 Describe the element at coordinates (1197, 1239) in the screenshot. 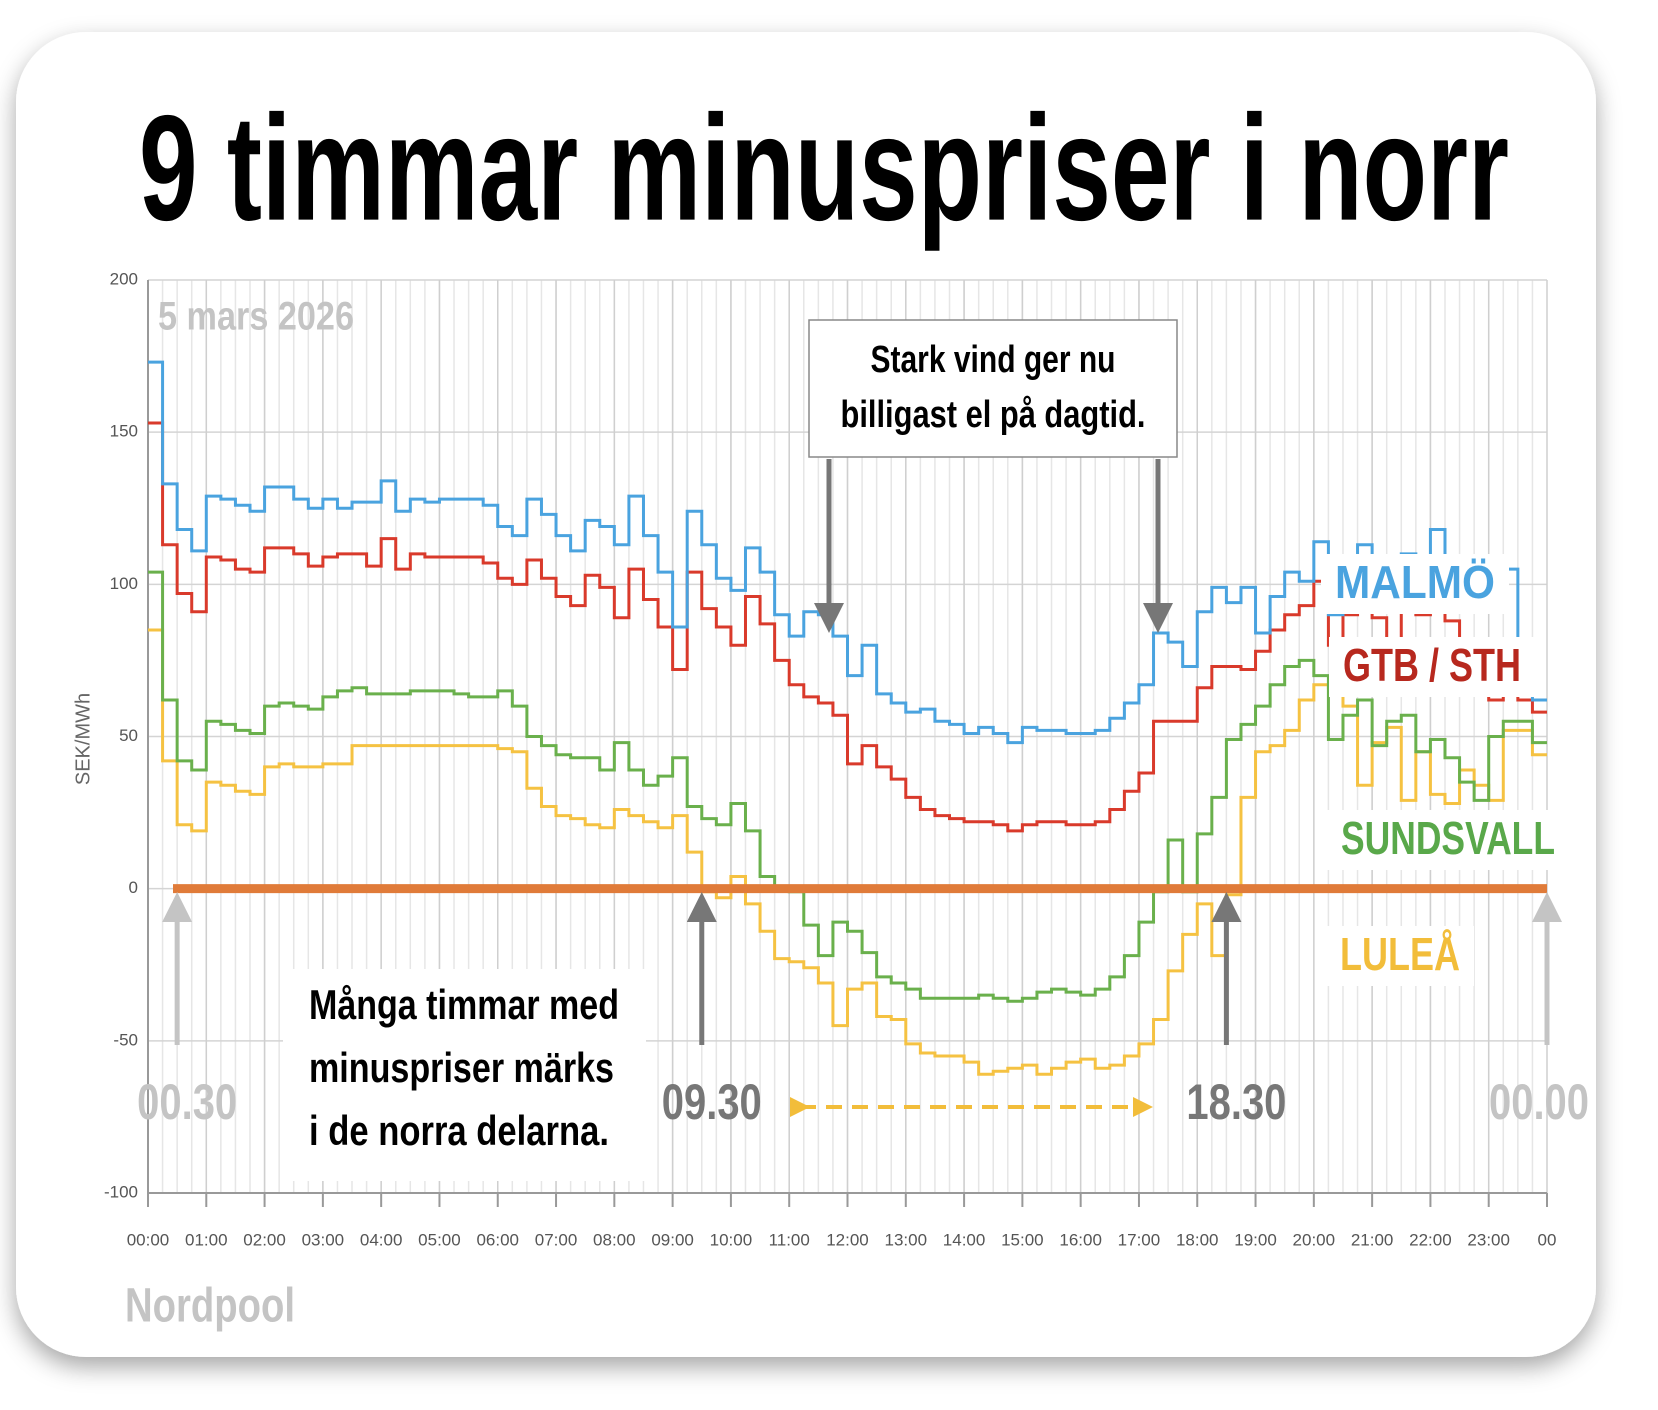

I see `x-tick-label: 18:00` at that location.